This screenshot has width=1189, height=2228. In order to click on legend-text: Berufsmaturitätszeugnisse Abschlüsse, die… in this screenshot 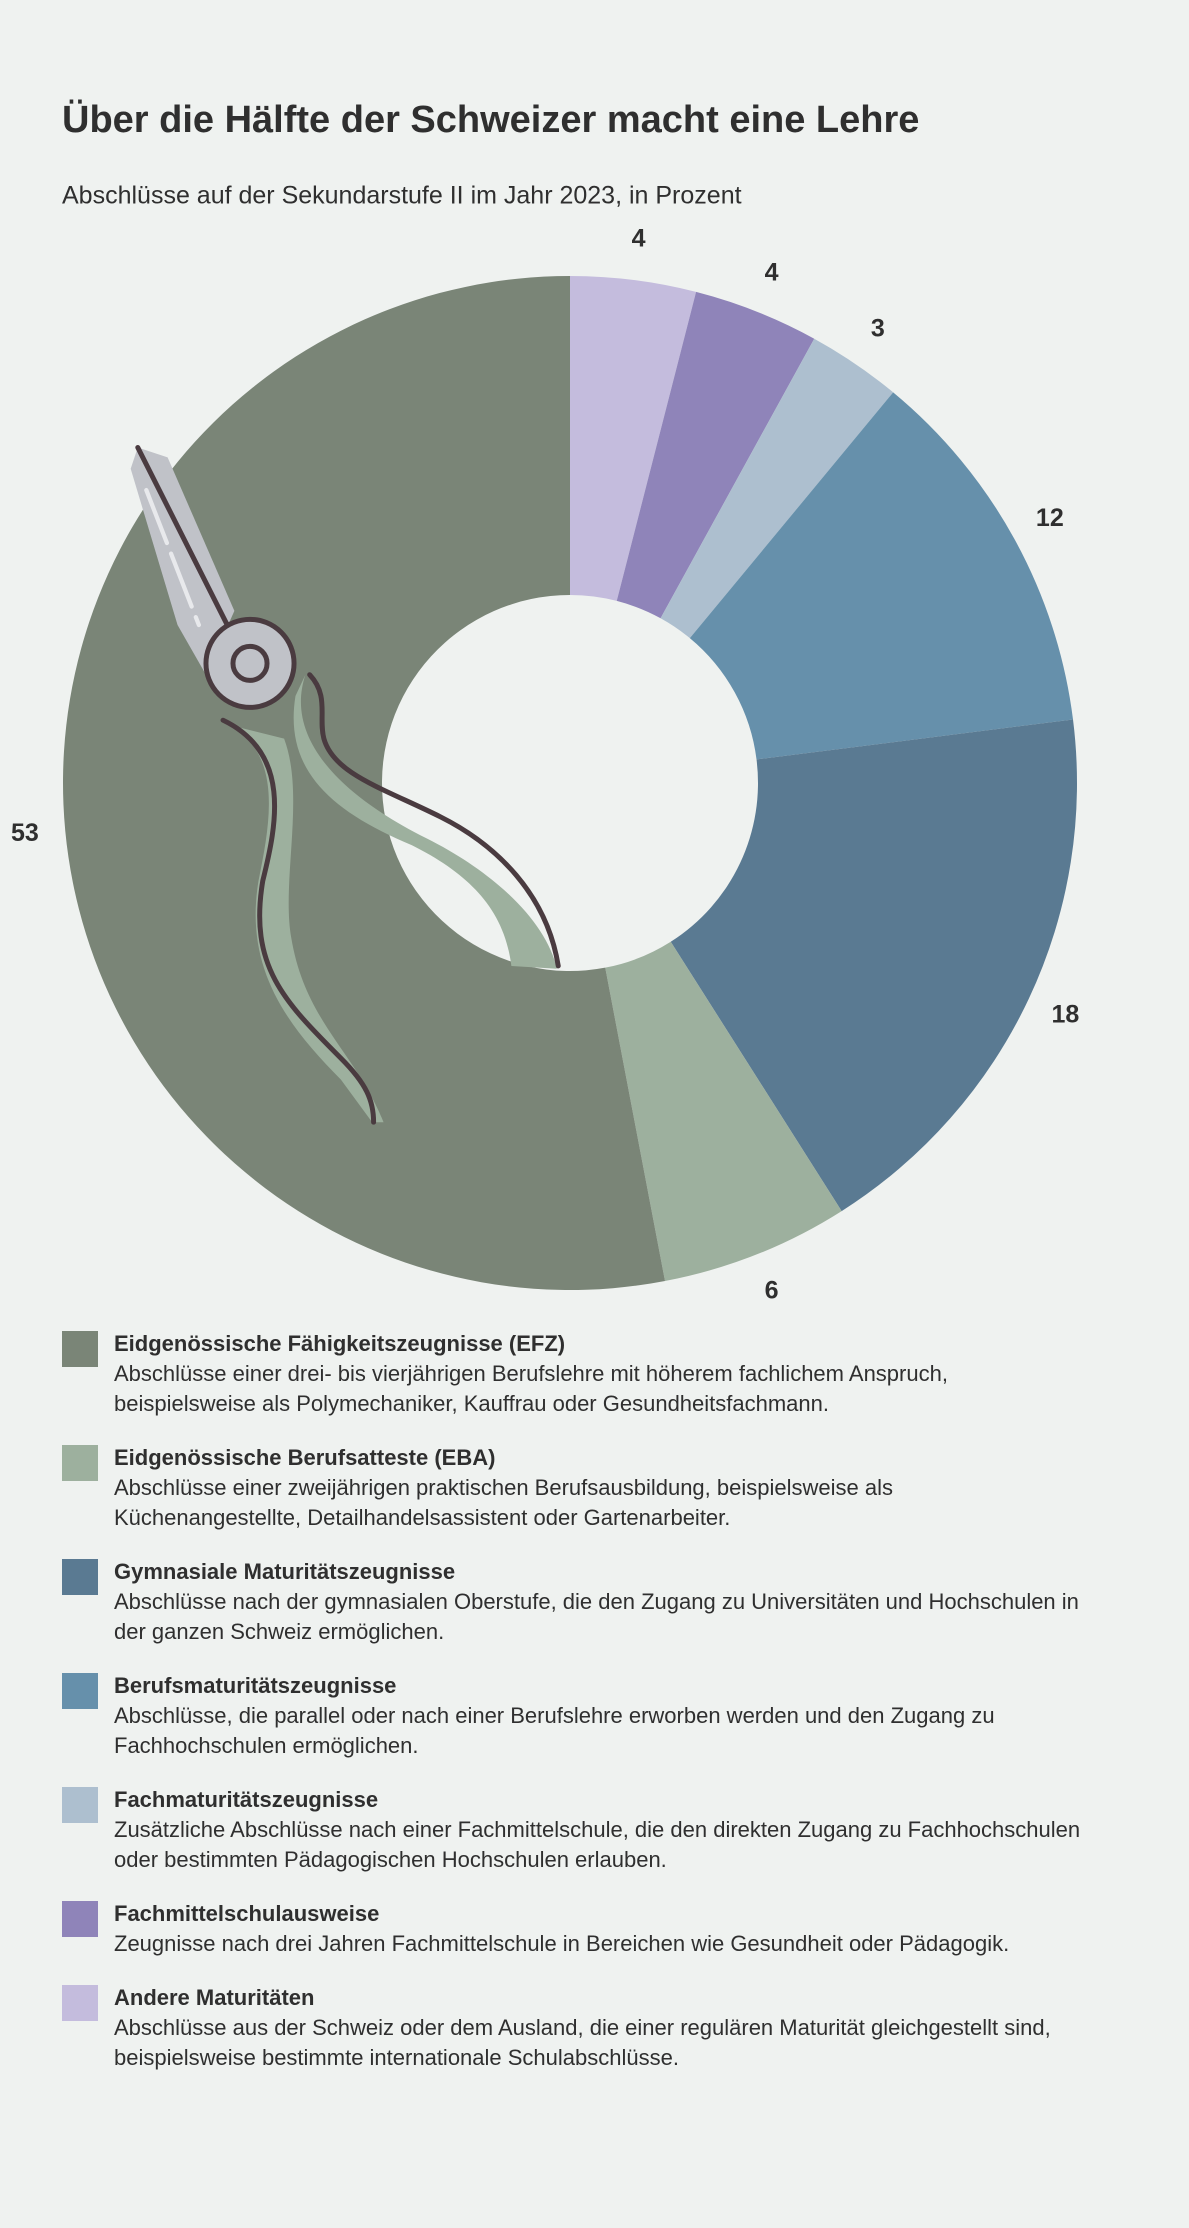, I will do `click(599, 1716)`.